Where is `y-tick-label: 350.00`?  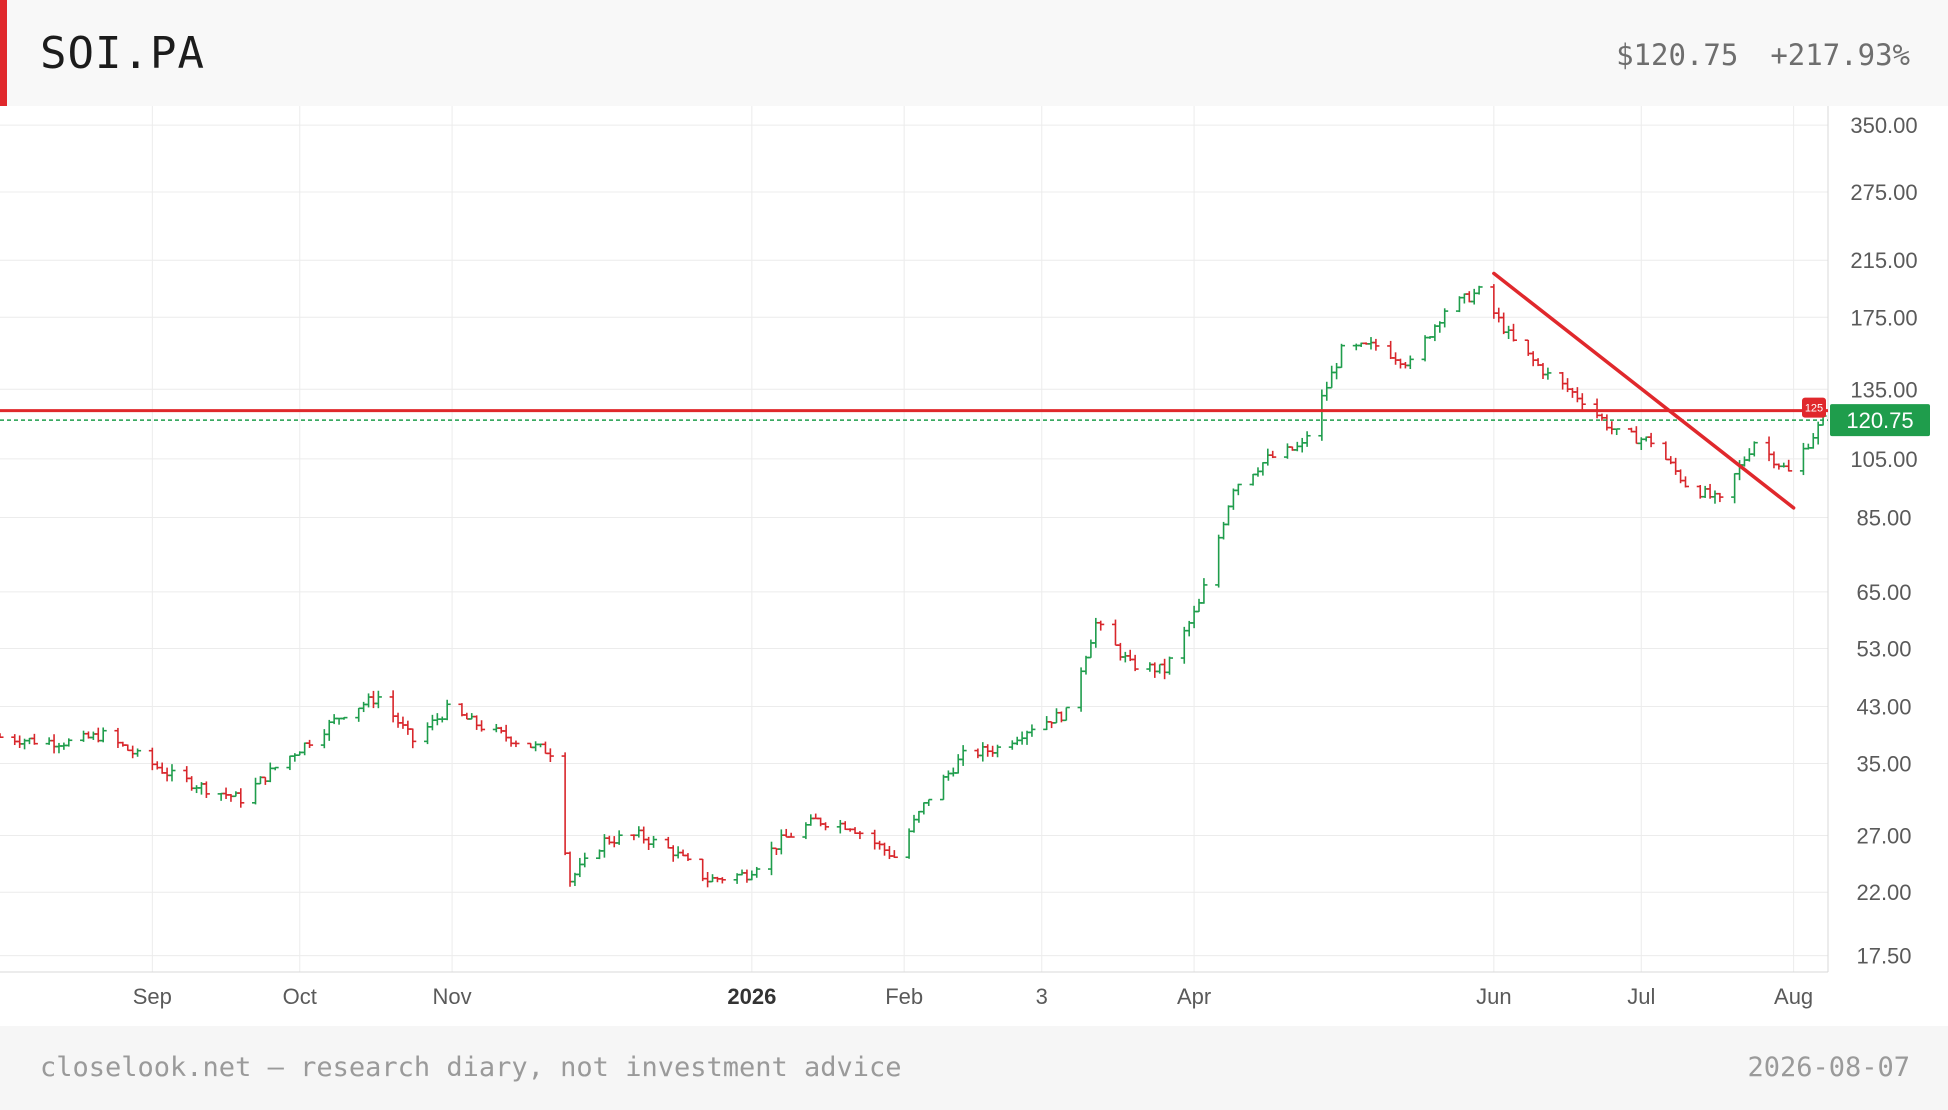
y-tick-label: 350.00 is located at coordinates (1883, 125).